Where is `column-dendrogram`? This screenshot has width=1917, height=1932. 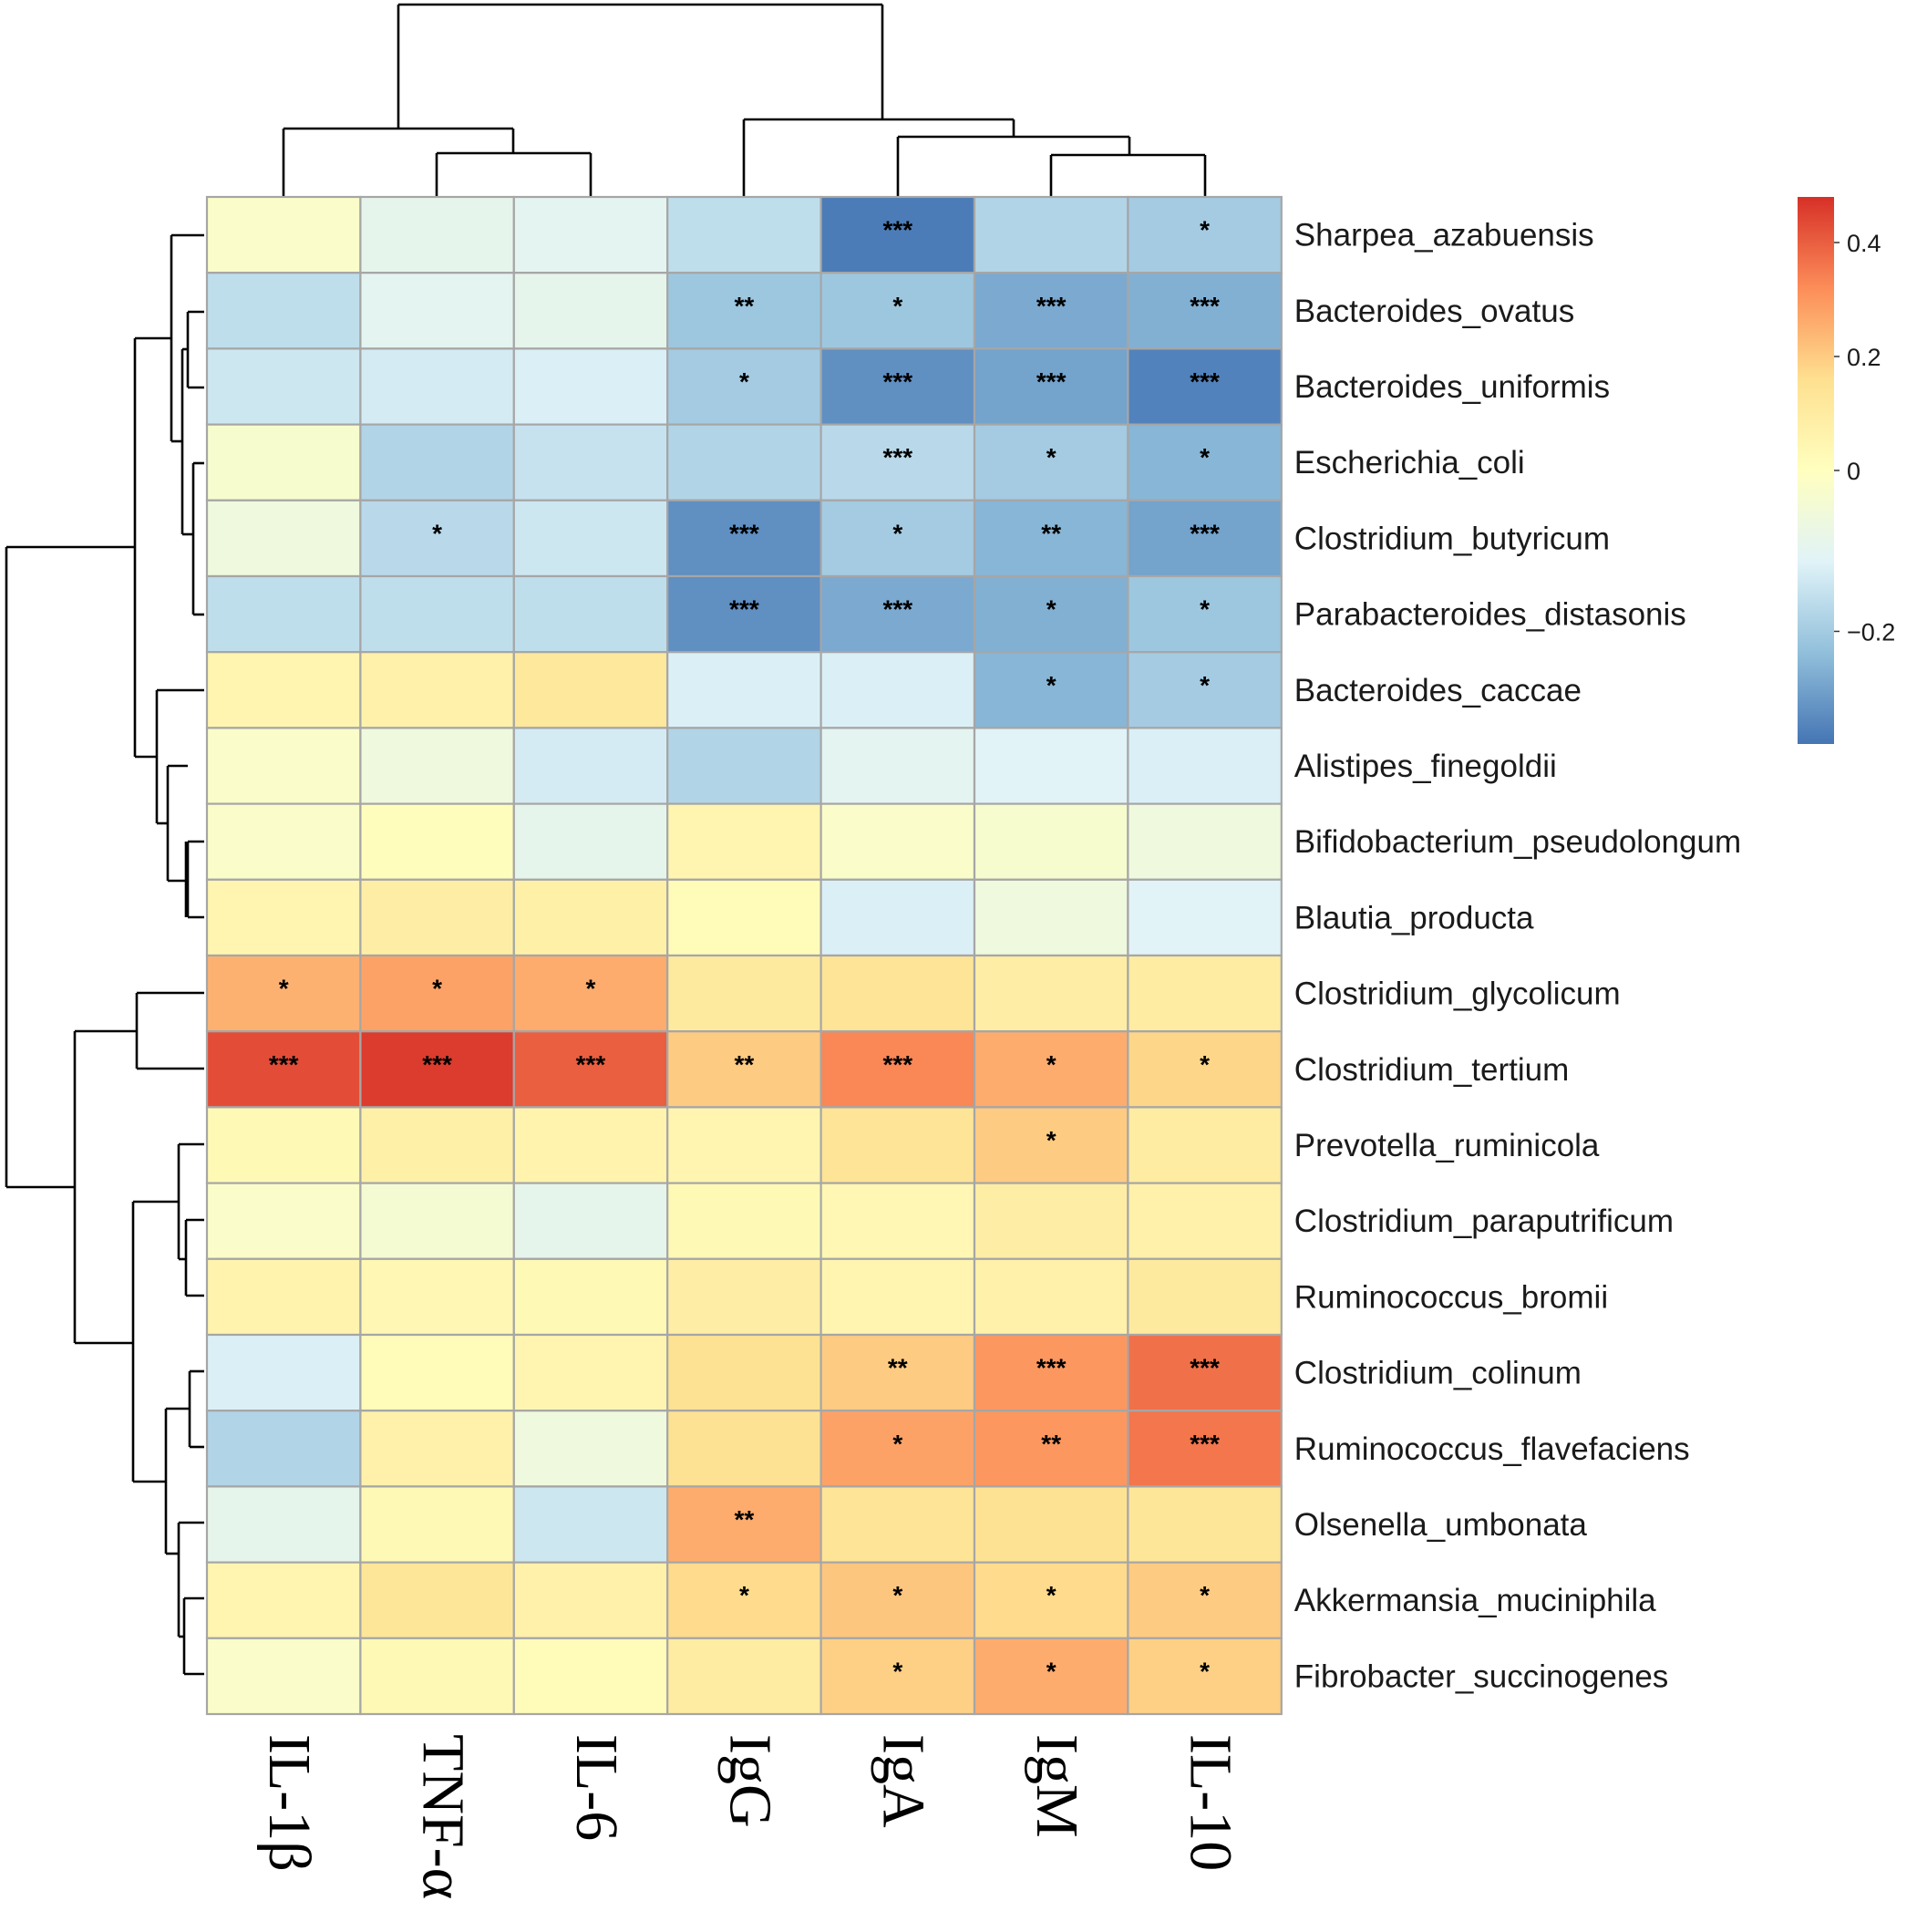 column-dendrogram is located at coordinates (744, 100).